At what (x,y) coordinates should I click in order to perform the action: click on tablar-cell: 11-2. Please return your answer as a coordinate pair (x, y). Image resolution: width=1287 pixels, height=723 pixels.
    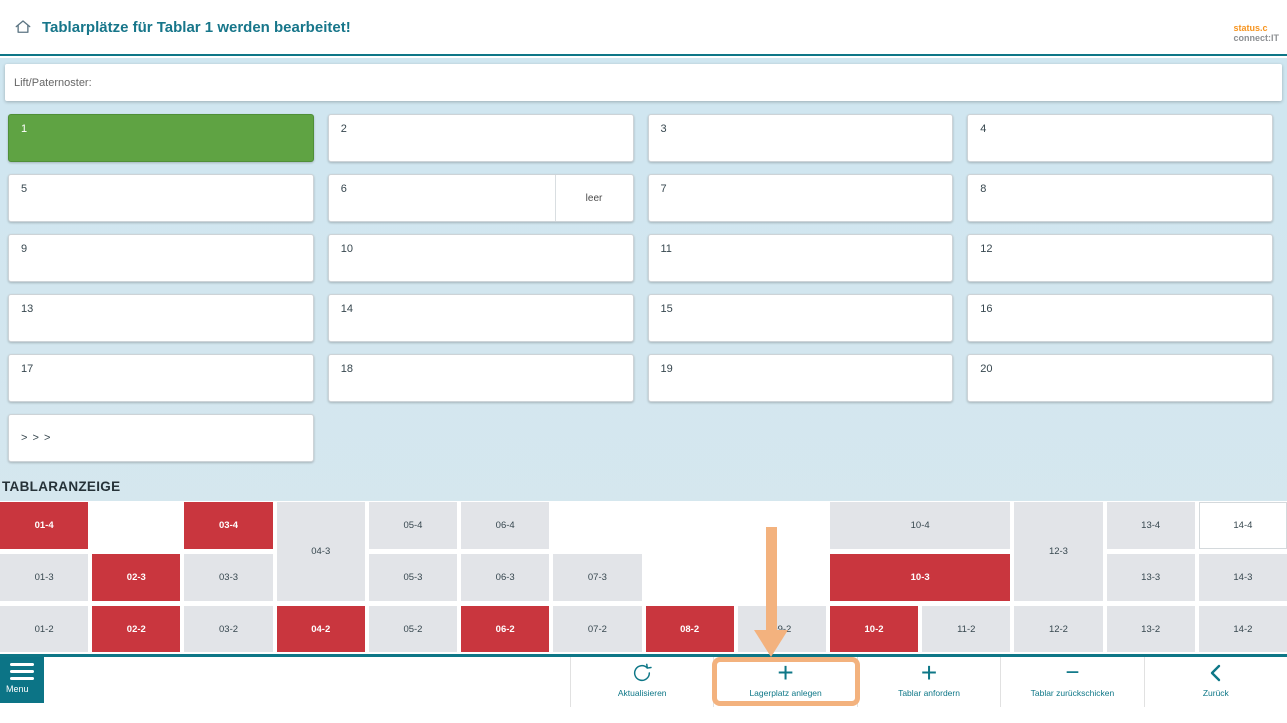
    Looking at the image, I should click on (966, 629).